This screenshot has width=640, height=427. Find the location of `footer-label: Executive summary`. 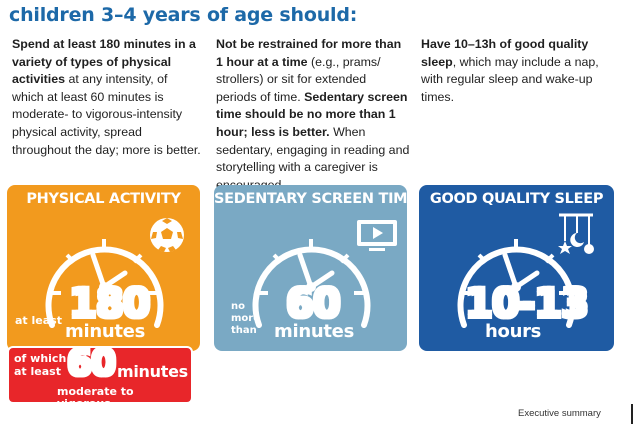

footer-label: Executive summary is located at coordinates (559, 413).